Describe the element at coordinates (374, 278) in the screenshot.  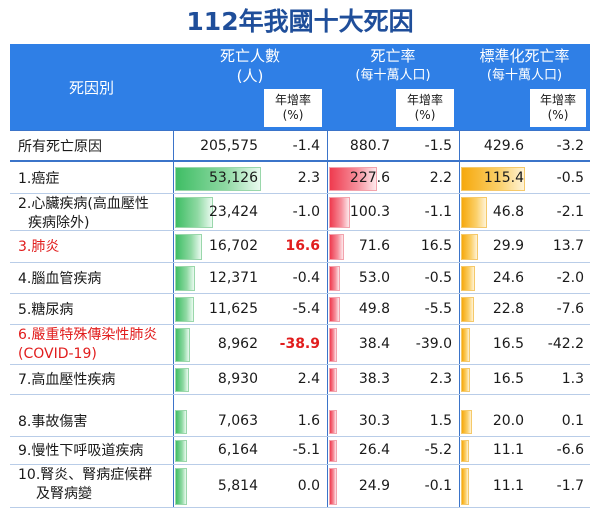
I see `rate-value: 53.0` at that location.